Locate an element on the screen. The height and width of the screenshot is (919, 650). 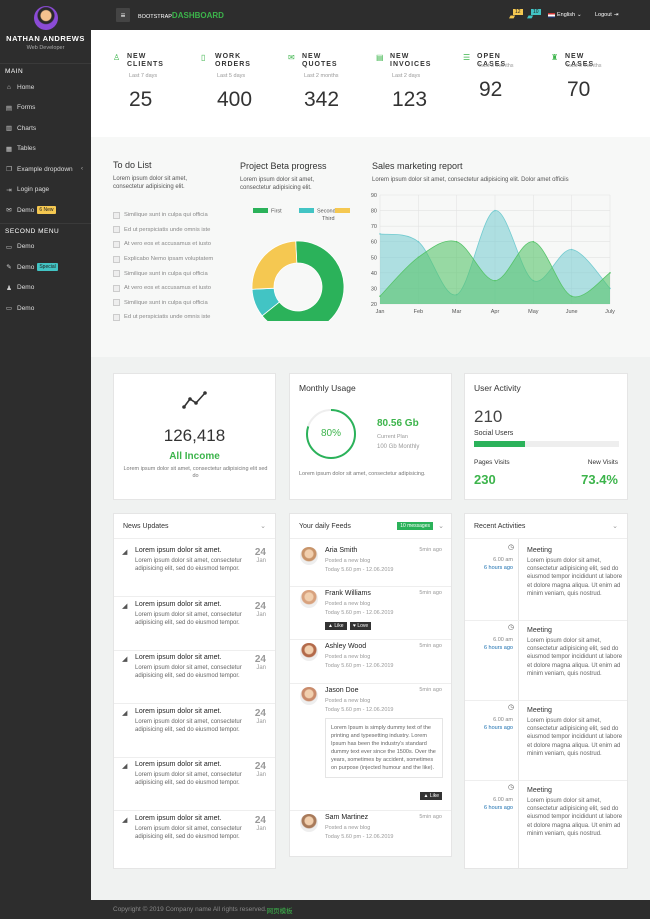
brand-logo: BOOTSTRAPDASHBOARD is located at coordinates (181, 15).